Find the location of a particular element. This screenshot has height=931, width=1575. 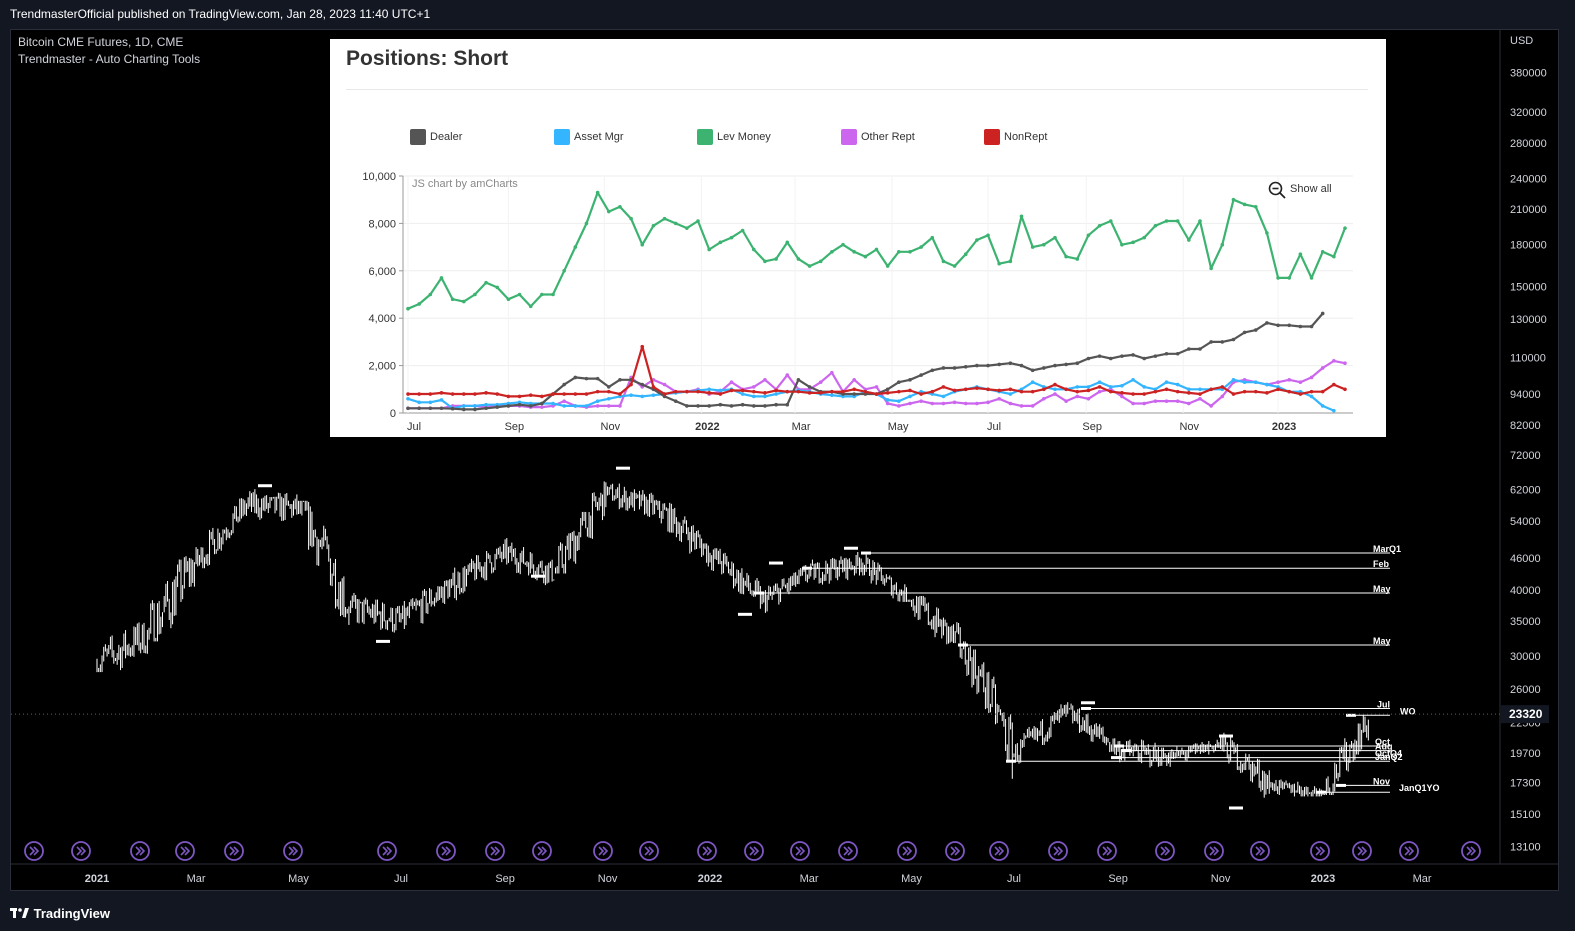

legend-label: NonRept is located at coordinates (1026, 137).